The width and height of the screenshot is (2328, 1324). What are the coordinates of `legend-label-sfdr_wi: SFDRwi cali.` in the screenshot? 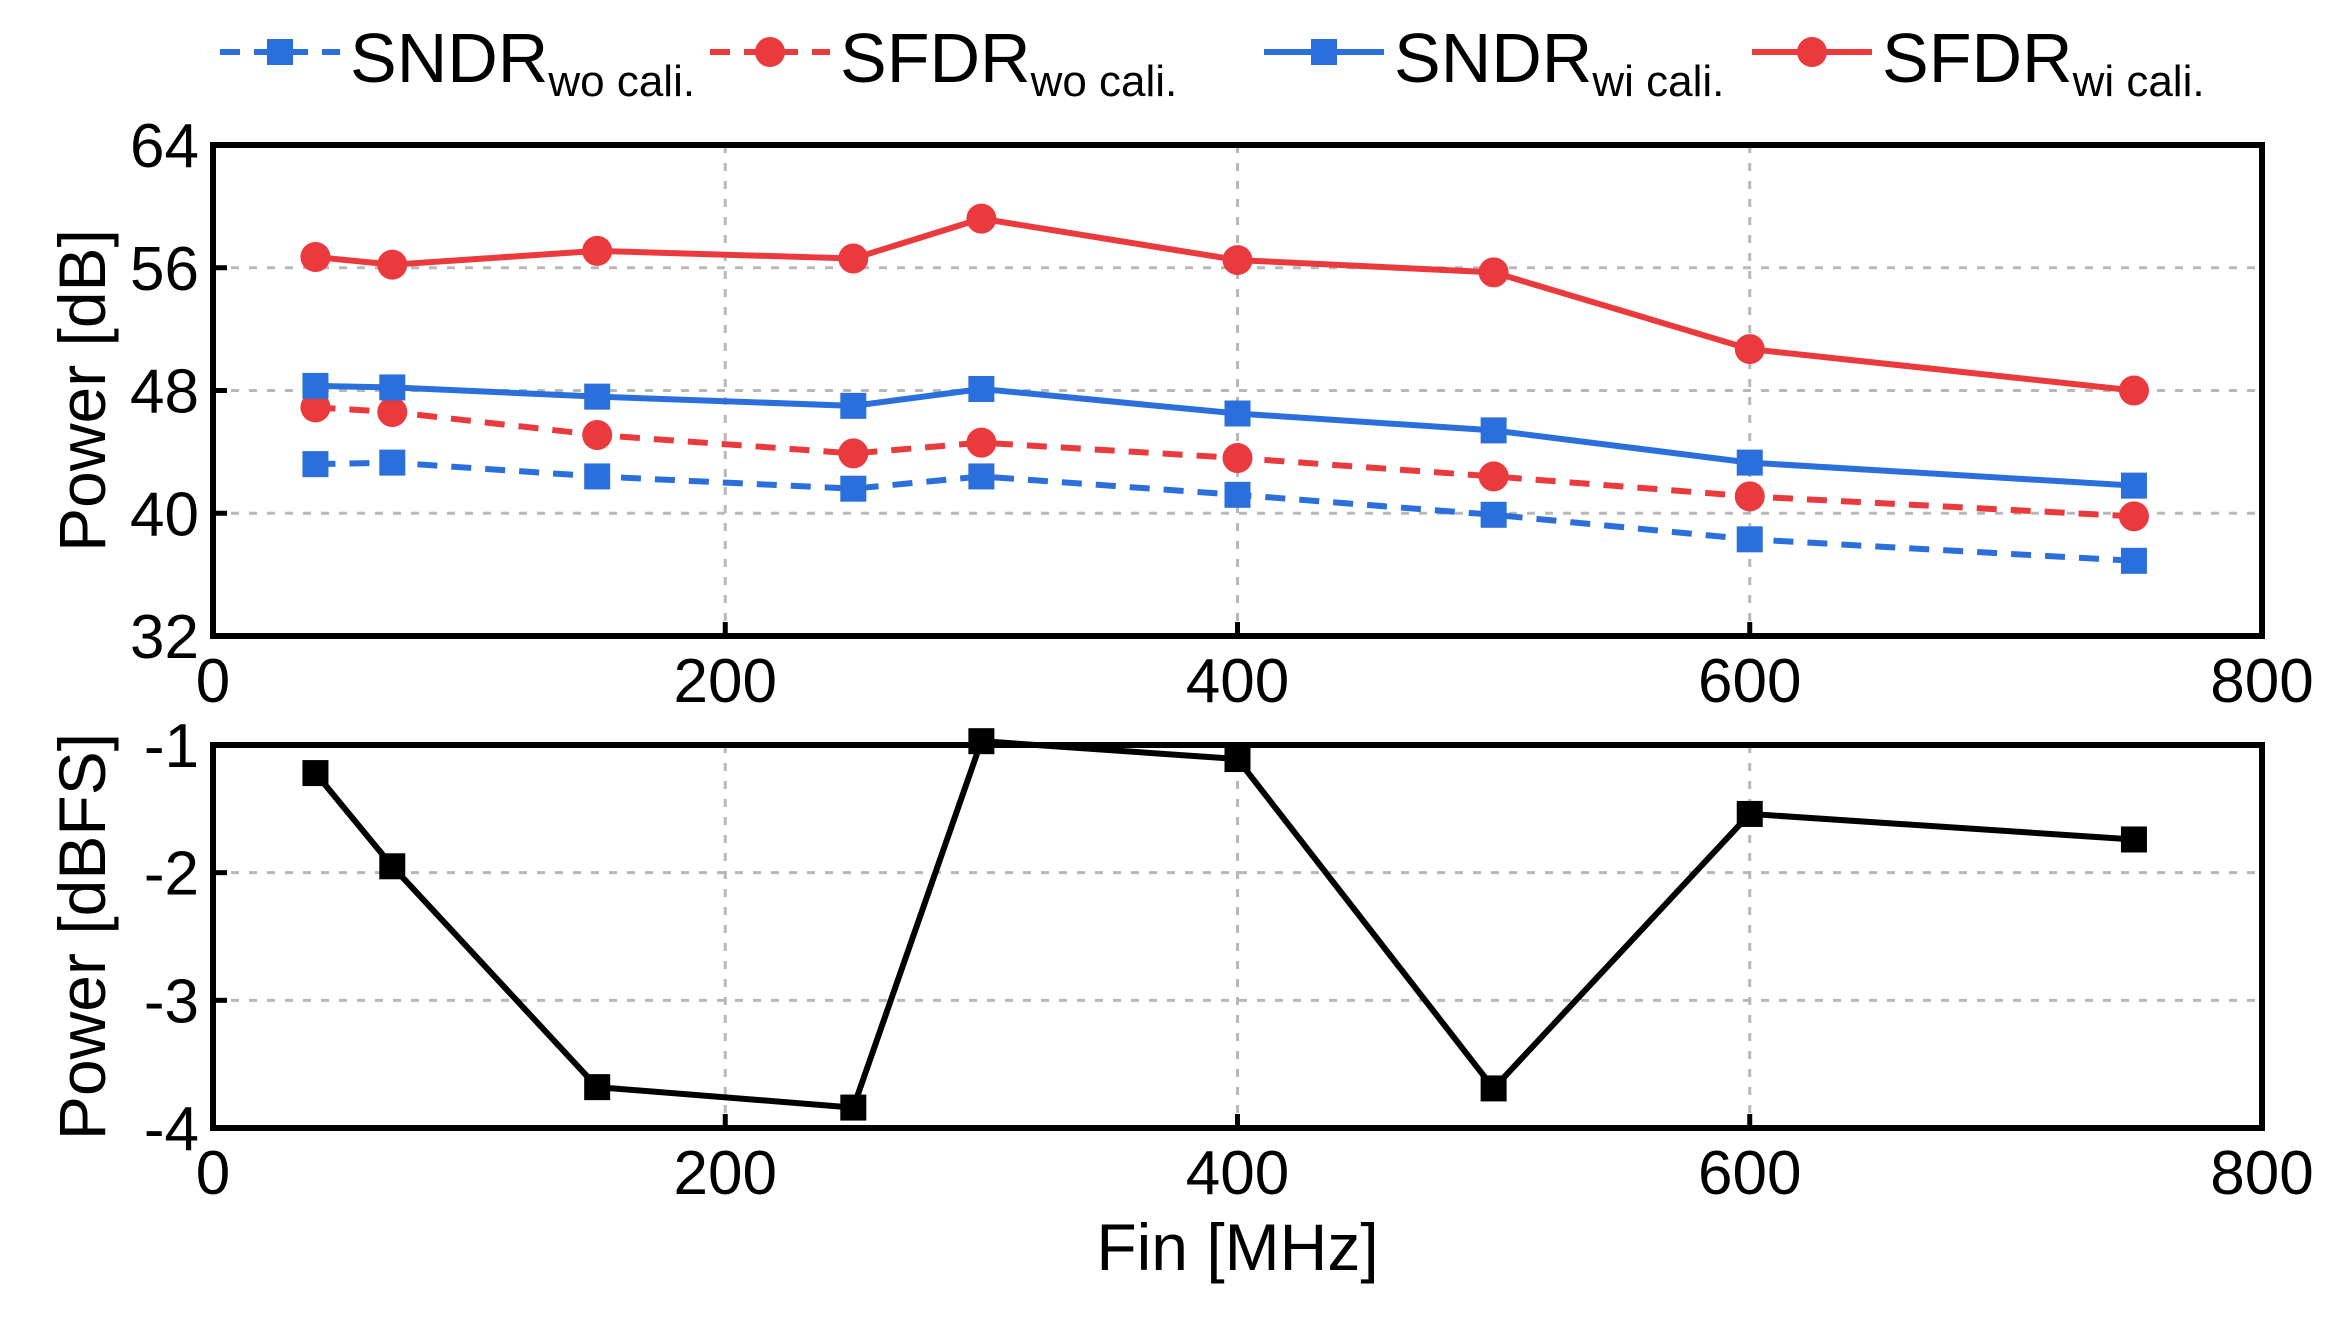 It's located at (2043, 62).